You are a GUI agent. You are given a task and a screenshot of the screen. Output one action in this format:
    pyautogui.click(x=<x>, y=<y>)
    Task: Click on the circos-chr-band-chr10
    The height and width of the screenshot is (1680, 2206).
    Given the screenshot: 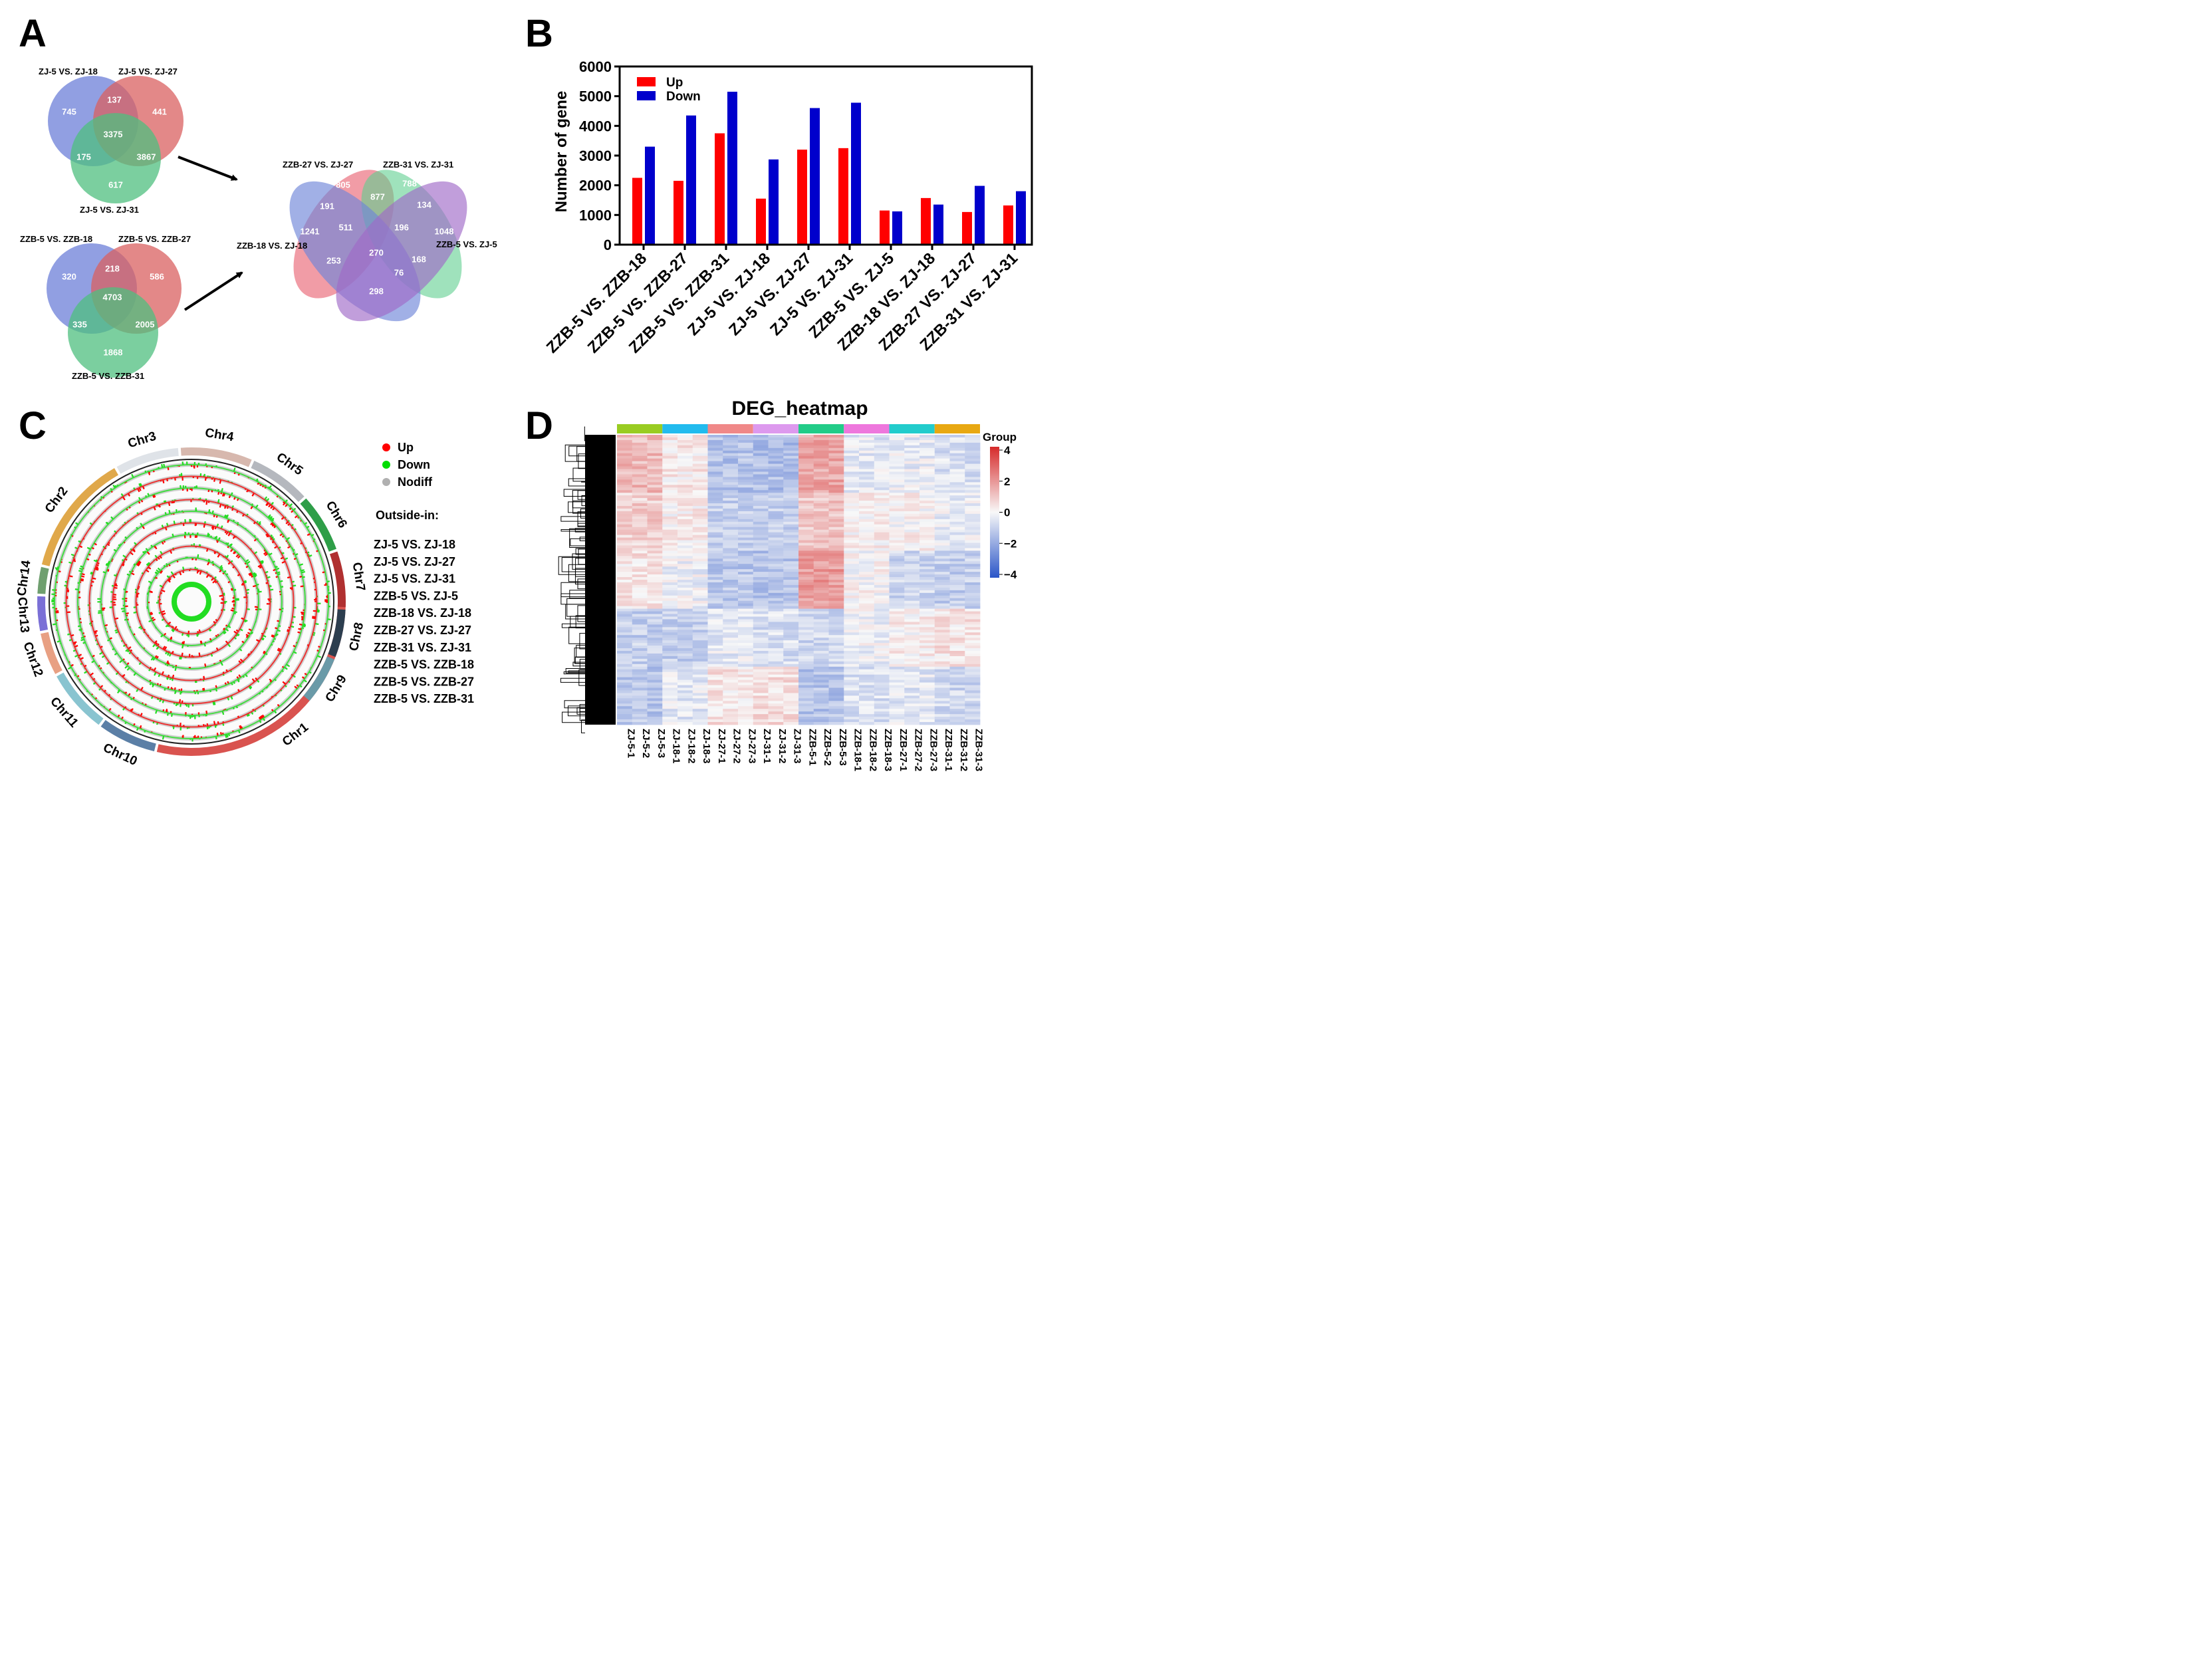 What is the action you would take?
    pyautogui.click(x=128, y=735)
    